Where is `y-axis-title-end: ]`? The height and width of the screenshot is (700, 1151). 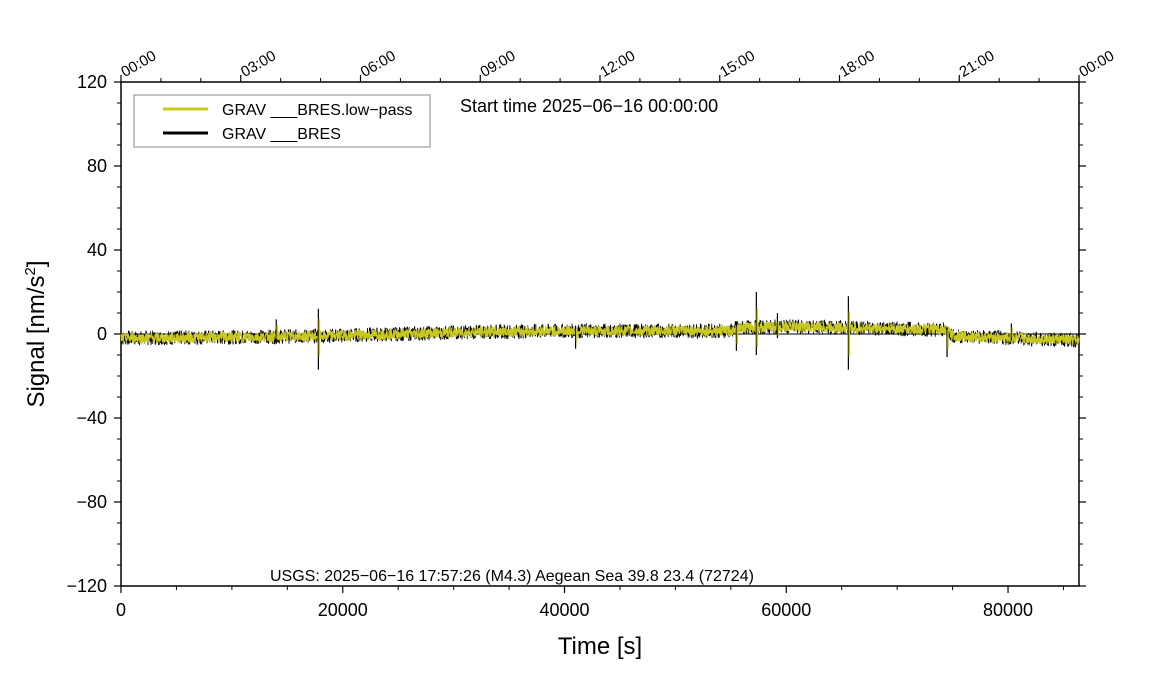
y-axis-title-end: ] is located at coordinates (36, 263).